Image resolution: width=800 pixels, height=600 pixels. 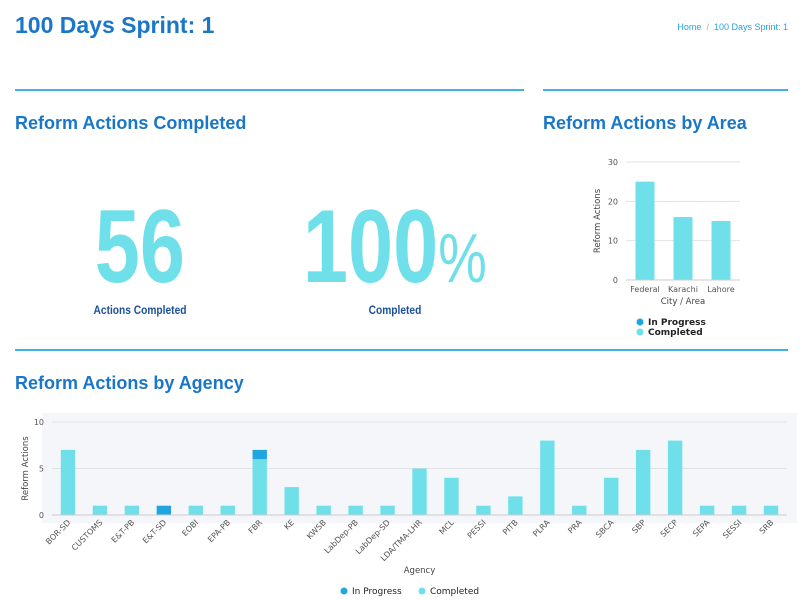 I want to click on percent-completed-label: Completed, so click(x=395, y=310).